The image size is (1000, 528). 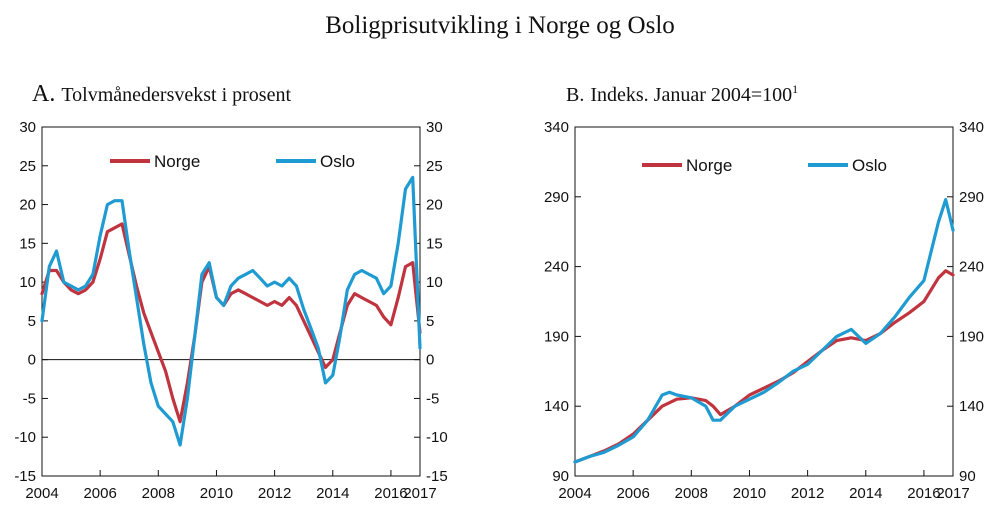 What do you see at coordinates (27, 243) in the screenshot?
I see `y-tick-label-left: 15` at bounding box center [27, 243].